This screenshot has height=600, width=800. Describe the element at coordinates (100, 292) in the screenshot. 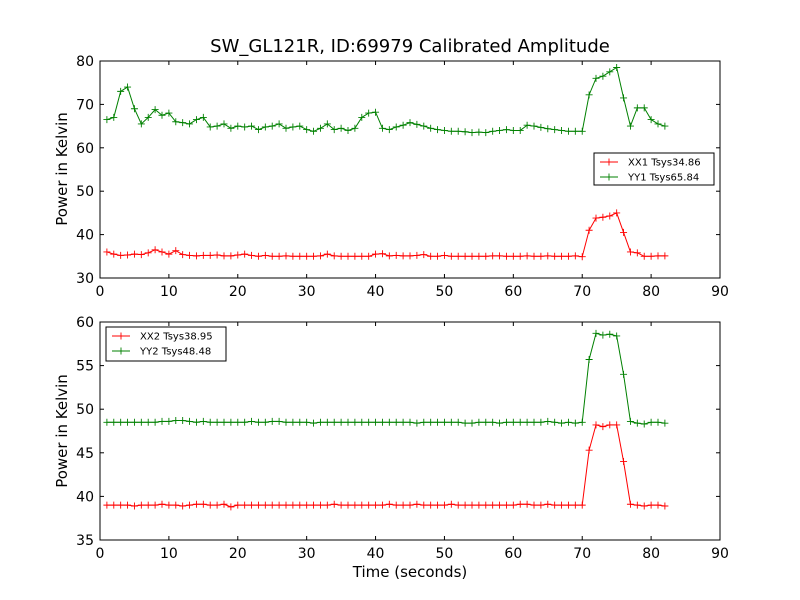

I see `x-tick-label: 0` at that location.